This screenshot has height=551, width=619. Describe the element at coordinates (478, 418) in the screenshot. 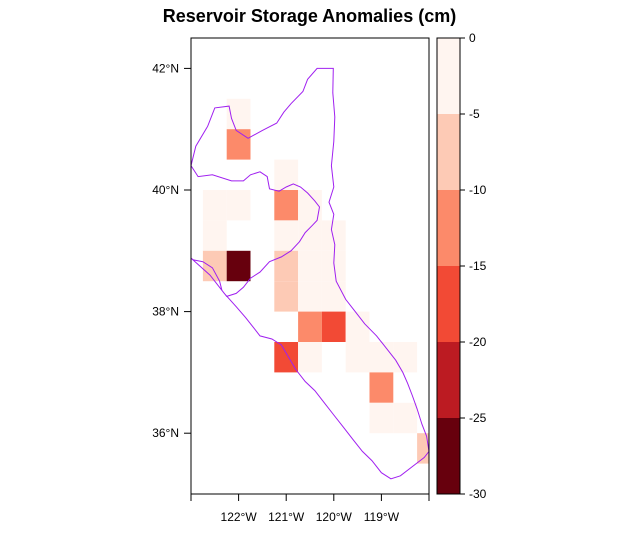

I see `colorbar-label: -25` at that location.